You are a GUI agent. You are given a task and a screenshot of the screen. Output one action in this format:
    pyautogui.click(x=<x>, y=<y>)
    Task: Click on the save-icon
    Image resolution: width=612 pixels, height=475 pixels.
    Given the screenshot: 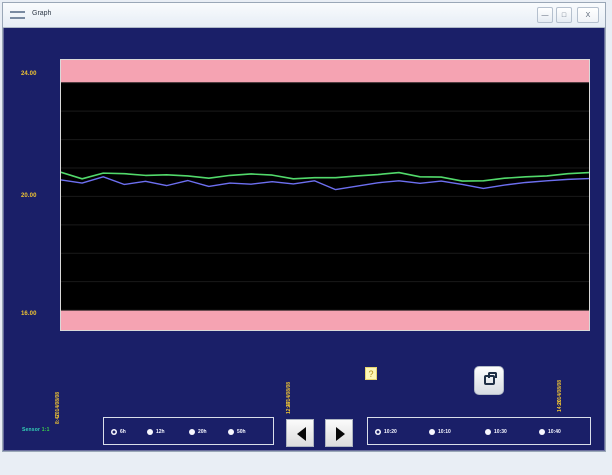 What is the action you would take?
    pyautogui.click(x=490, y=378)
    